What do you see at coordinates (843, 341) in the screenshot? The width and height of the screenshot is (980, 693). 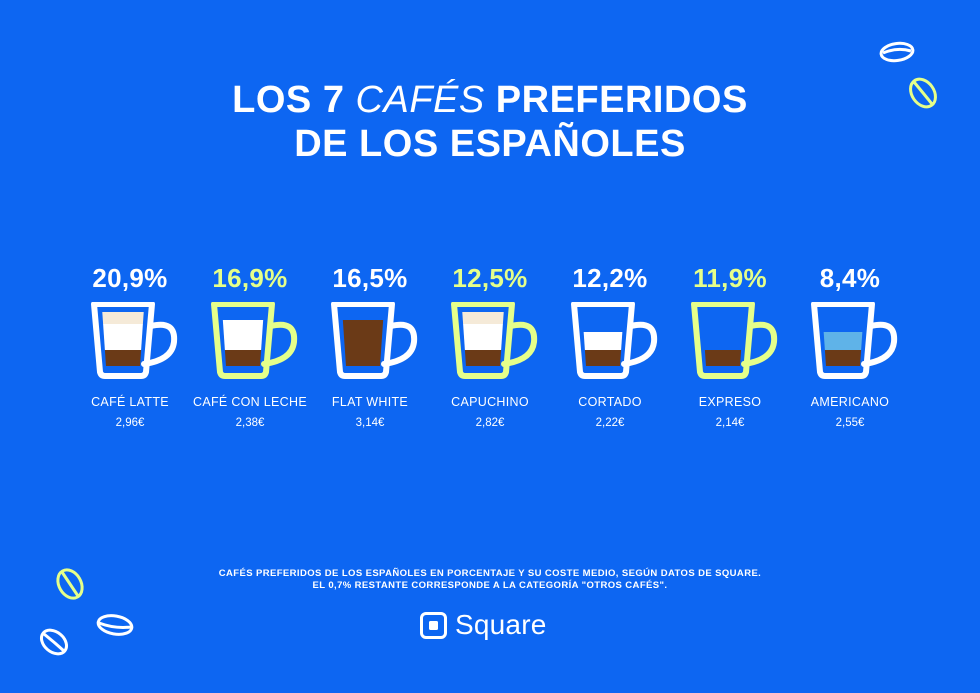 I see `water-layer` at bounding box center [843, 341].